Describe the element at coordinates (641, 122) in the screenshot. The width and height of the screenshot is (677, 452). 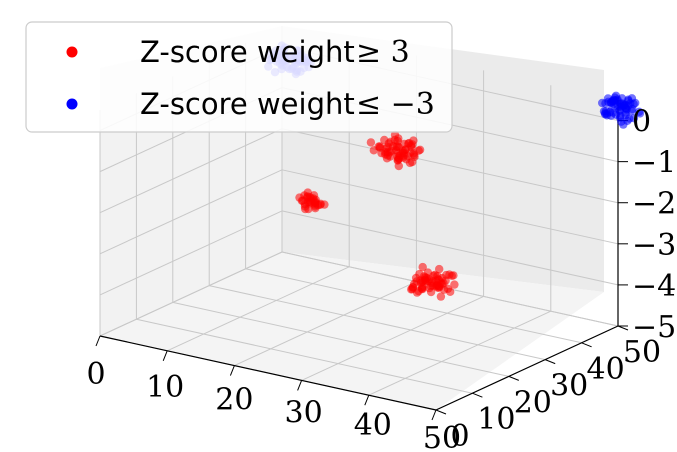
I see `z-tick-label: 0` at that location.